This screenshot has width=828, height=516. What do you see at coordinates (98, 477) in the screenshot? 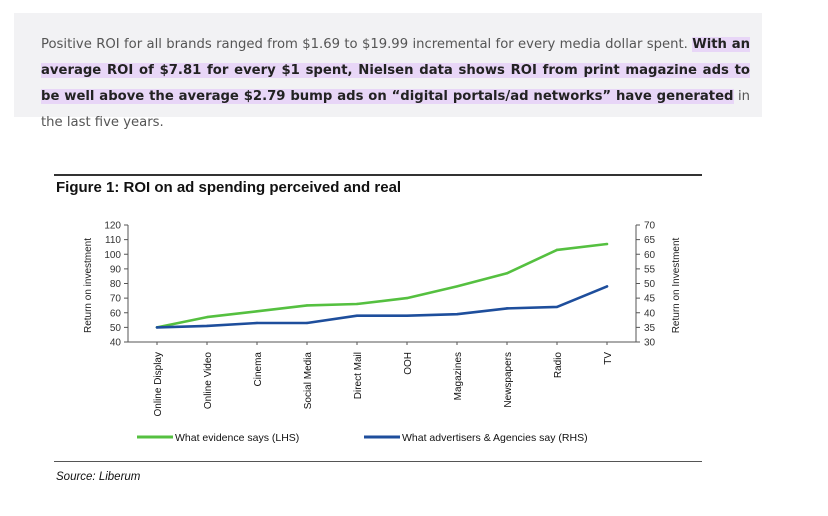
I see `figure-source: Source: Liberum` at bounding box center [98, 477].